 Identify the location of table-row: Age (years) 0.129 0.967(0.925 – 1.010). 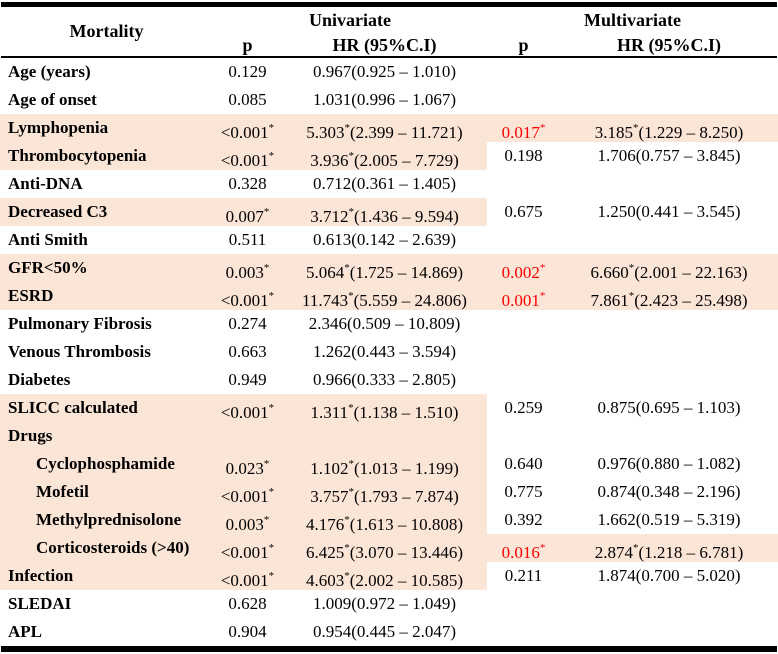
(389, 72).